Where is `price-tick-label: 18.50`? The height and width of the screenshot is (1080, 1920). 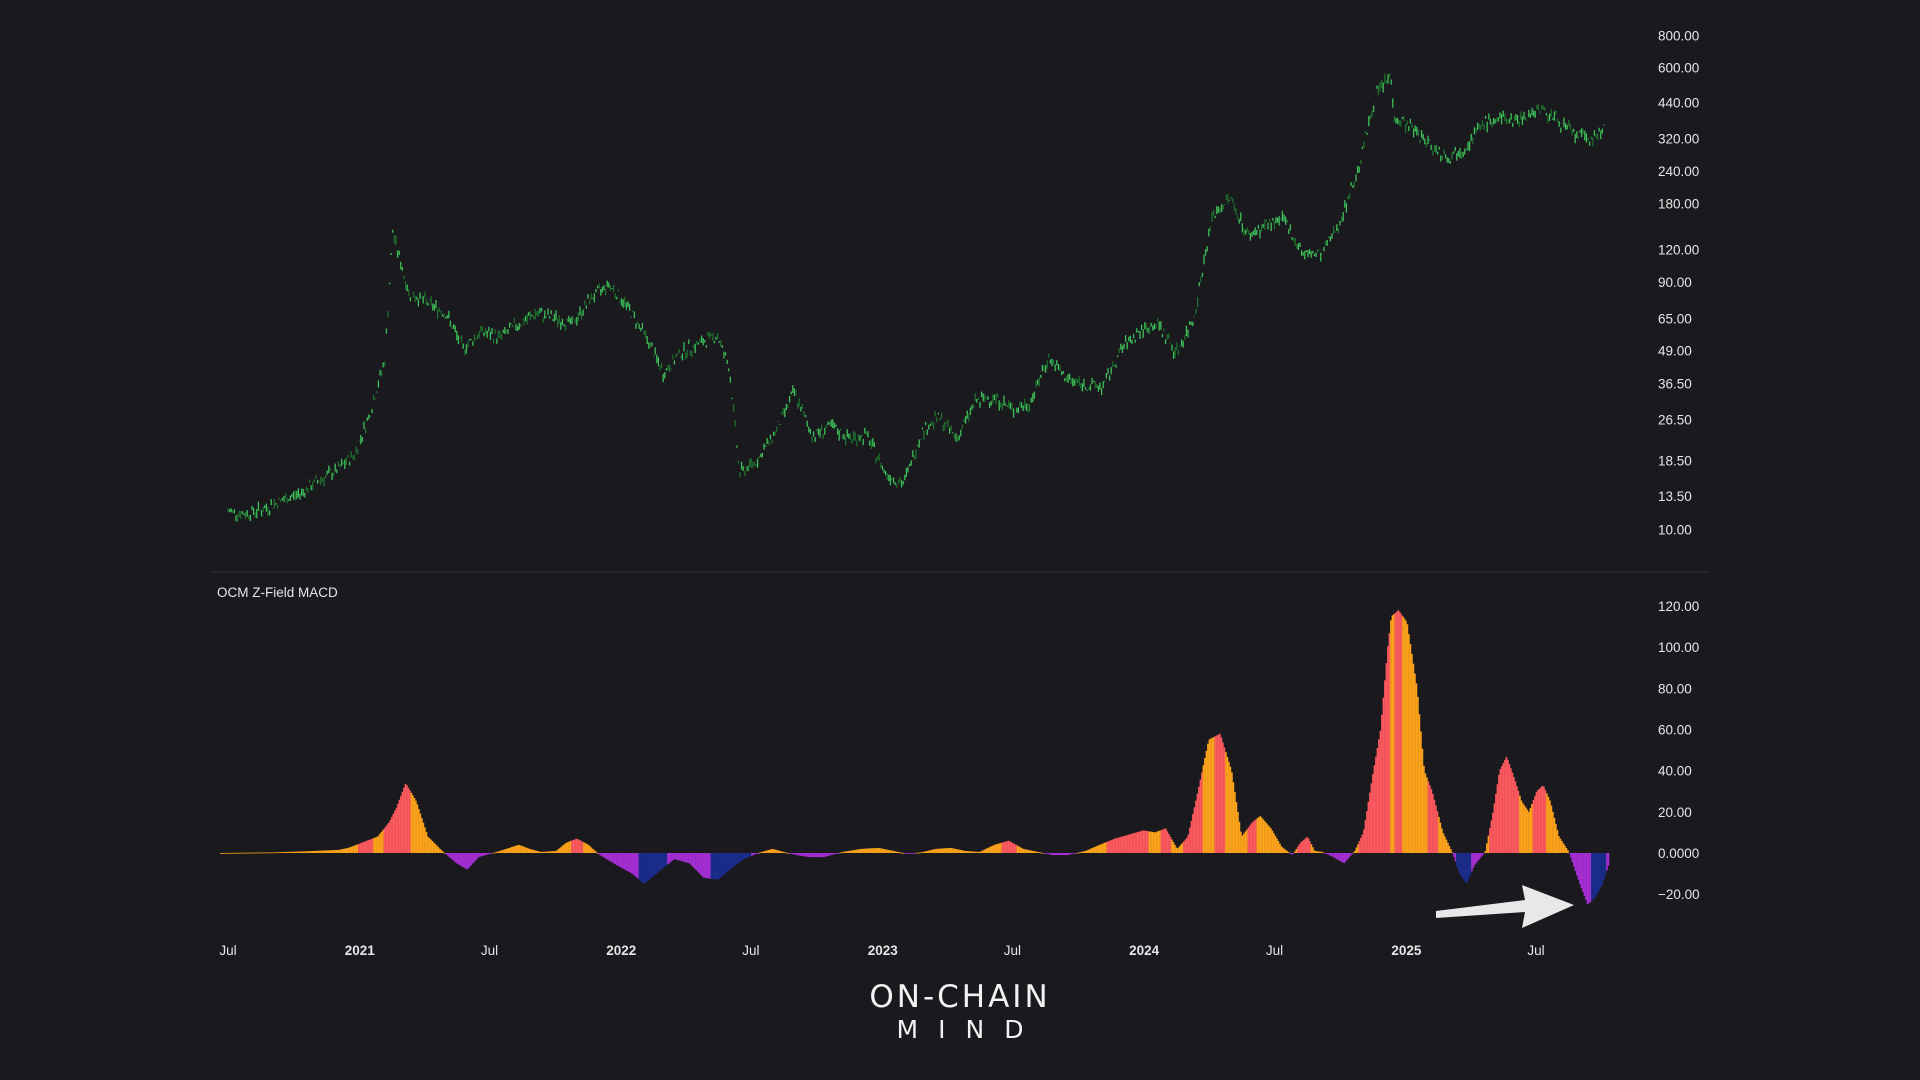 price-tick-label: 18.50 is located at coordinates (1675, 460).